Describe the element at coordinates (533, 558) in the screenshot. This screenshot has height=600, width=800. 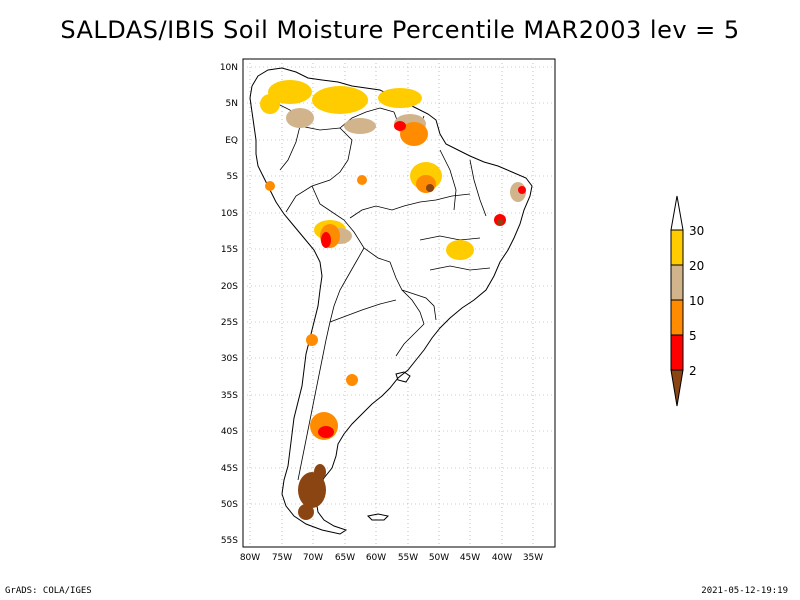
I see `lon-label-35w: 35W` at that location.